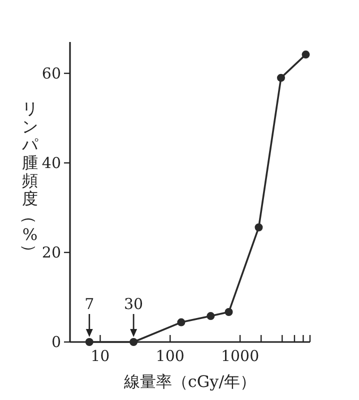 The width and height of the screenshot is (359, 400). What do you see at coordinates (134, 304) in the screenshot?
I see `annotation: 30` at bounding box center [134, 304].